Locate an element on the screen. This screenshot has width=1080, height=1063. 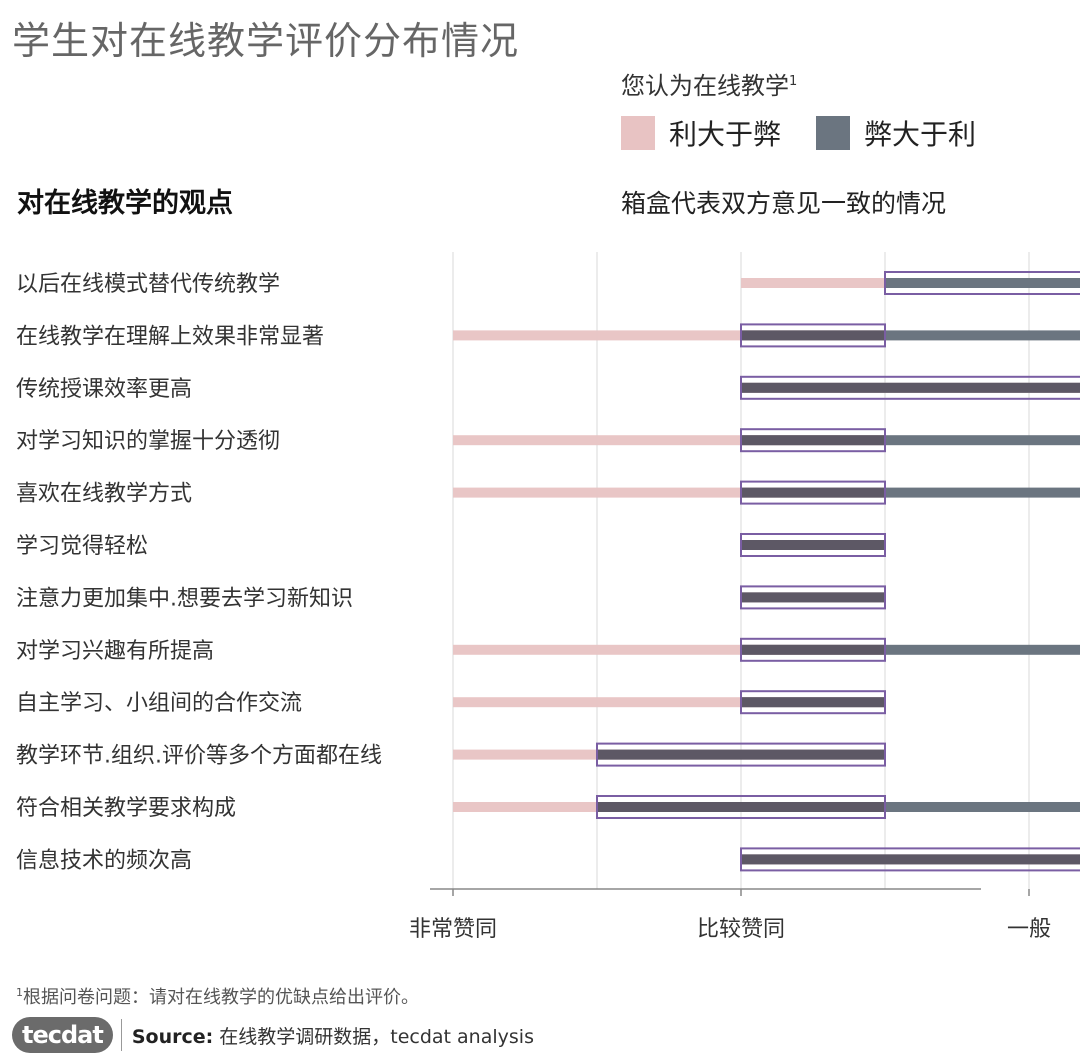
category-label: 对学习知识的掌握十分透彻 is located at coordinates (148, 441).